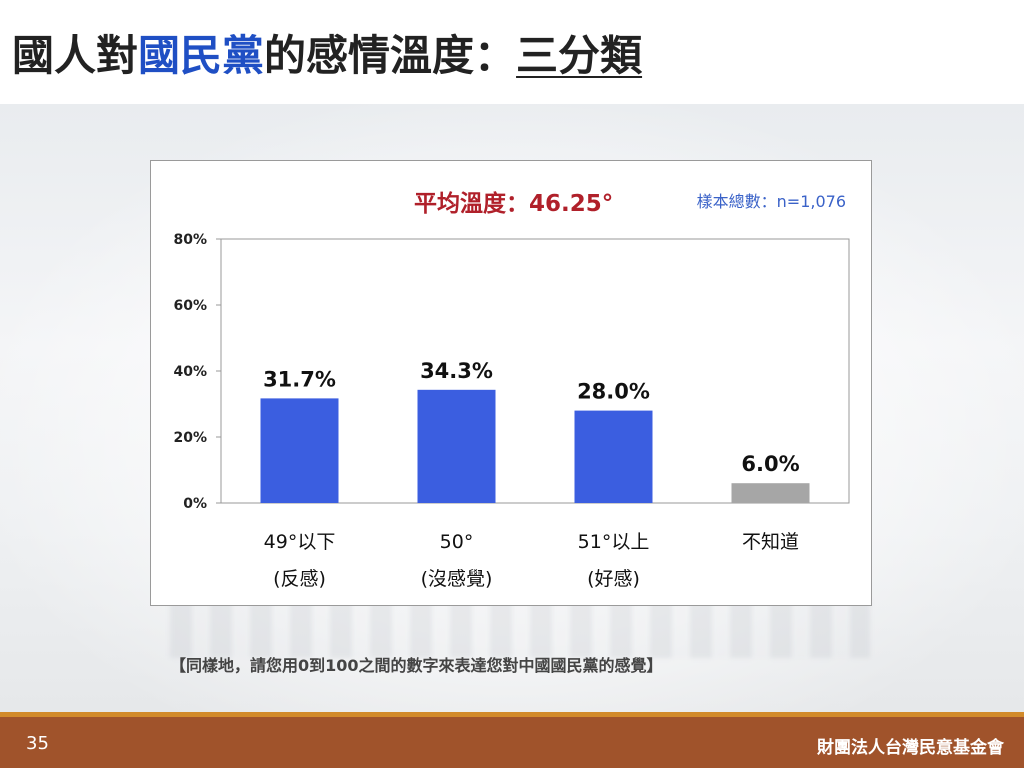 The height and width of the screenshot is (768, 1024). What do you see at coordinates (299, 379) in the screenshot?
I see `bar-value-label: 31.7%` at bounding box center [299, 379].